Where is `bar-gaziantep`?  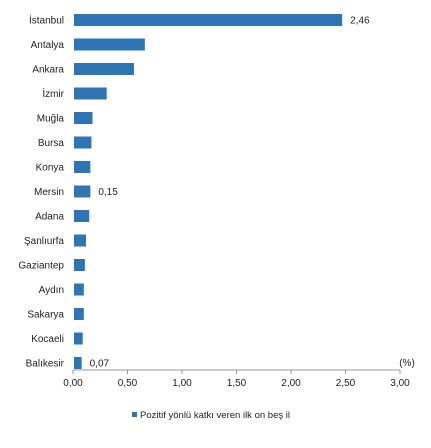 bar-gaziantep is located at coordinates (79, 265).